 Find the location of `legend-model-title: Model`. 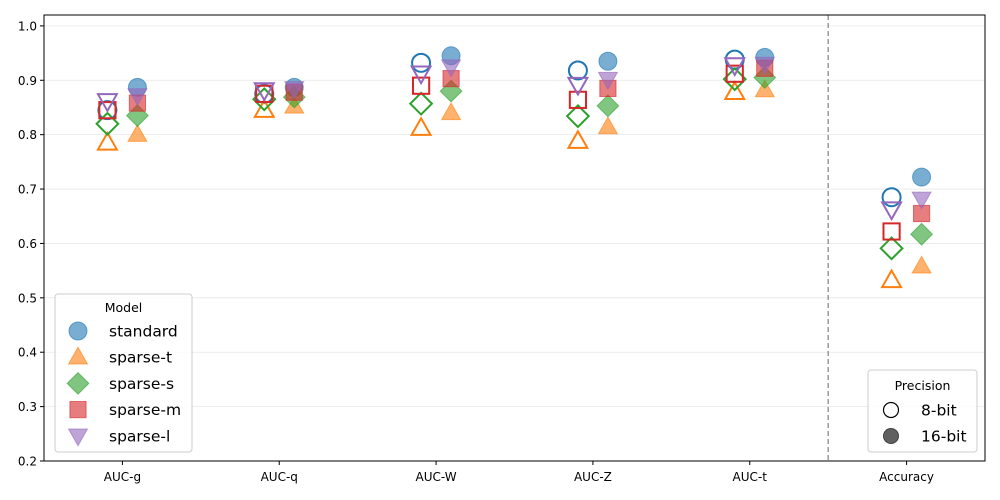

legend-model-title: Model is located at coordinates (124, 307).